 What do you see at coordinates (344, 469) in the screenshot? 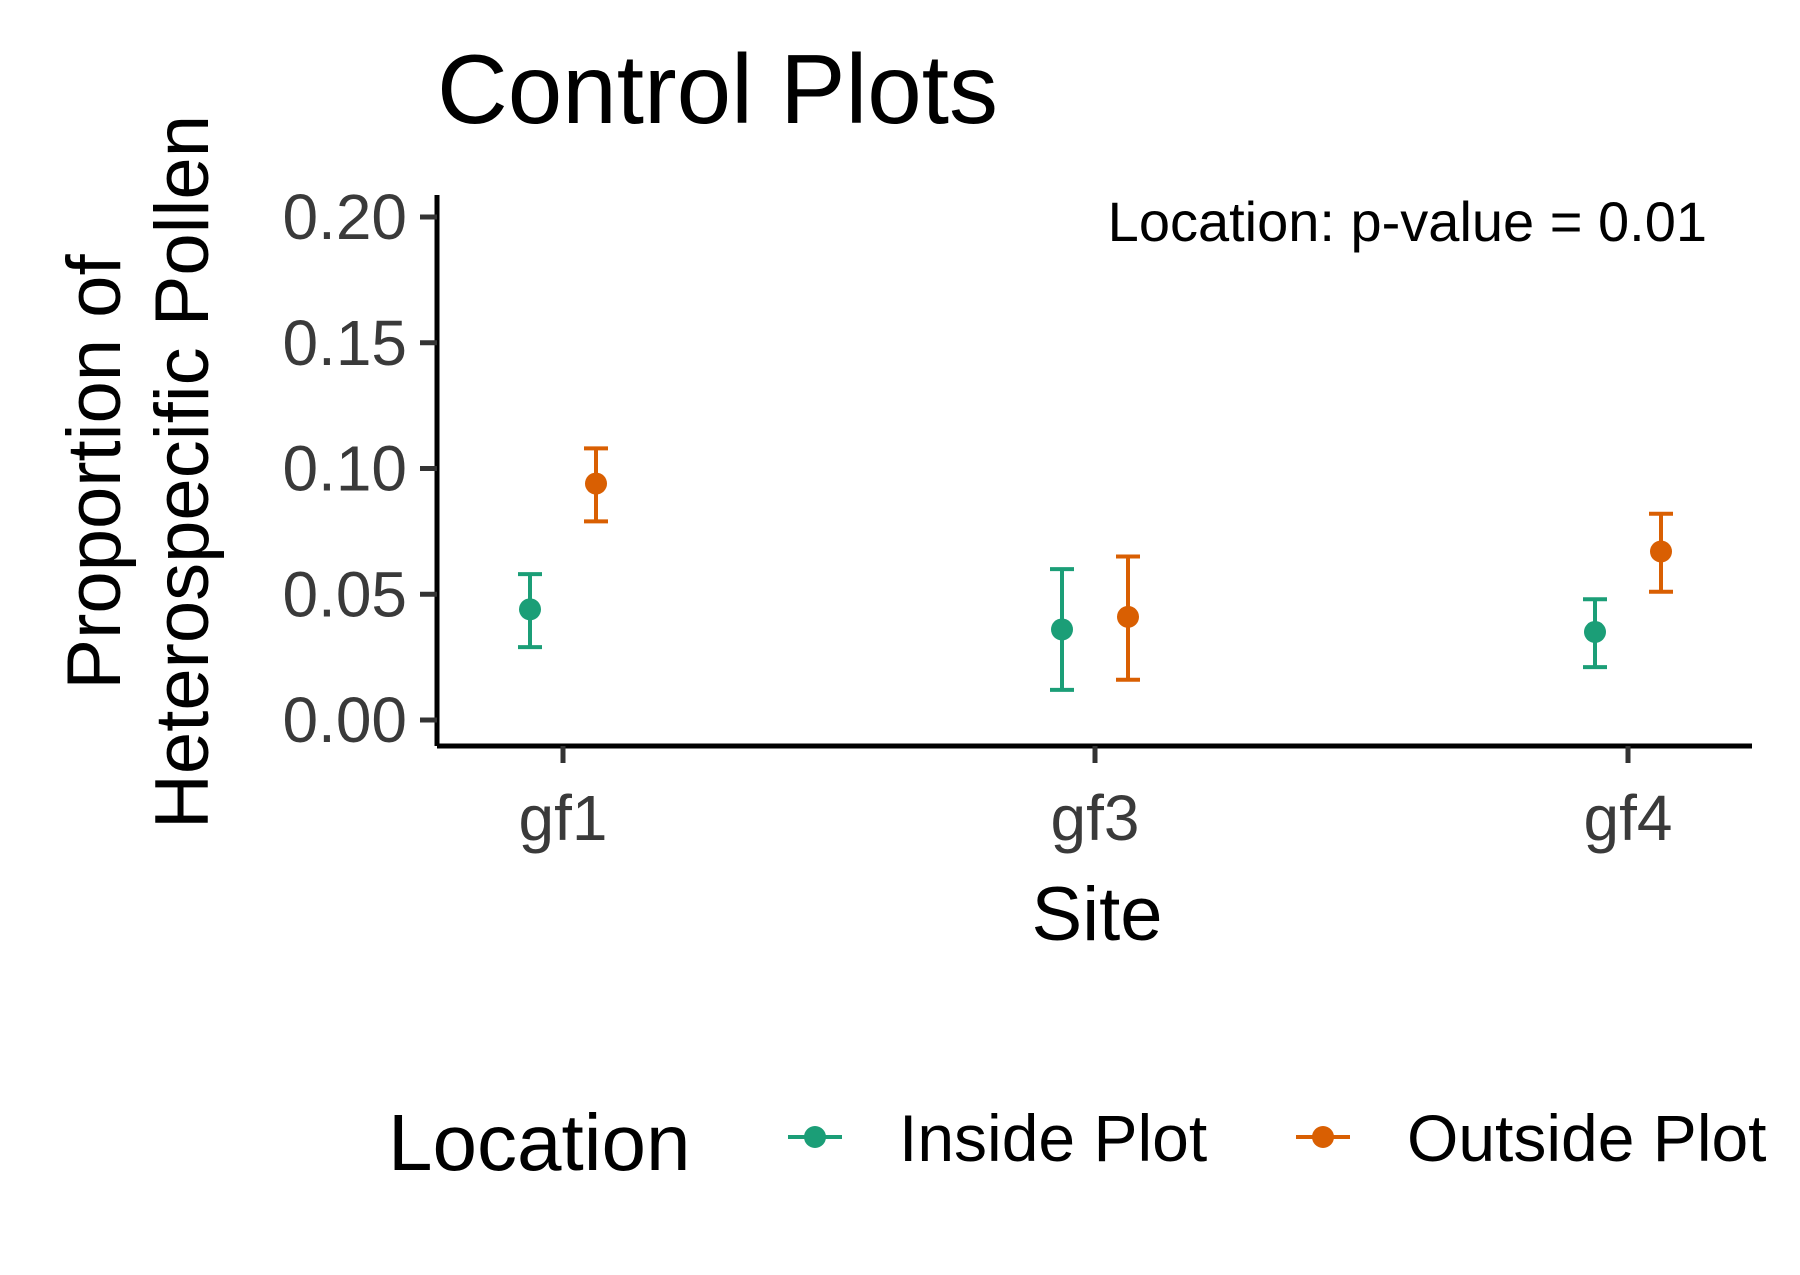
I see `y-tick-label: 0.10` at bounding box center [344, 469].